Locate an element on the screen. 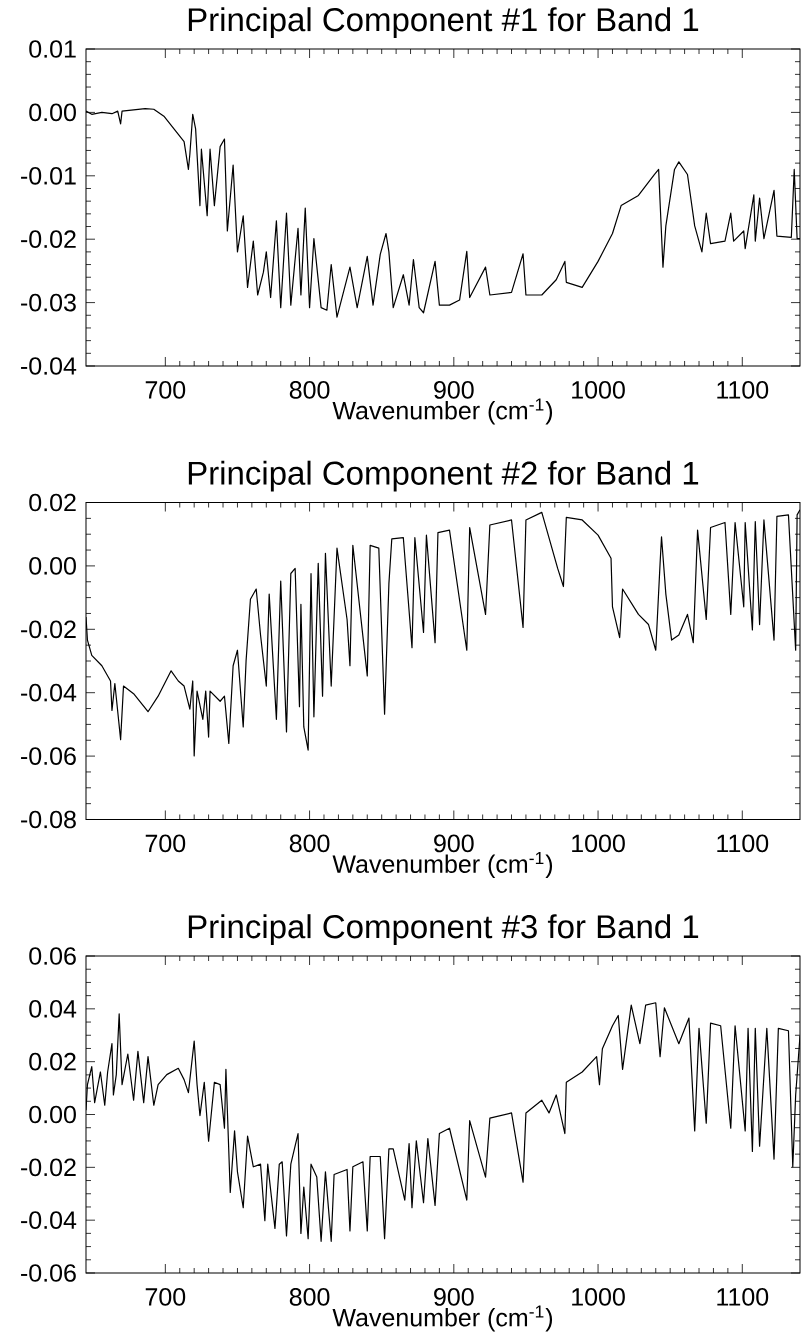 This screenshot has width=802, height=1343. chart-title: Principal Component #2 for Band 1 is located at coordinates (443, 476).